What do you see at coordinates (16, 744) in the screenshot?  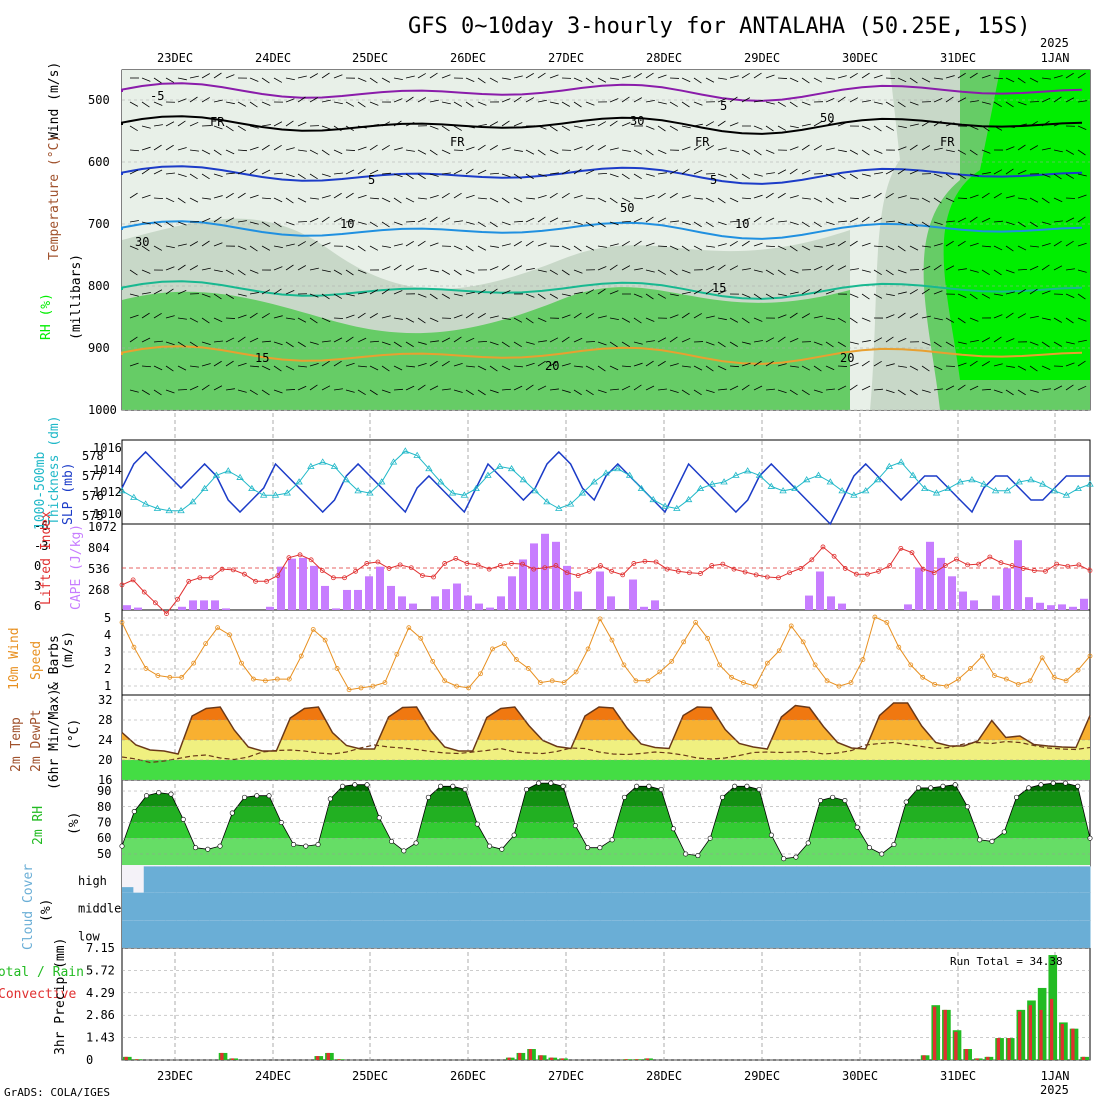 I see `temp-axis-label: 2m Temp` at bounding box center [16, 744].